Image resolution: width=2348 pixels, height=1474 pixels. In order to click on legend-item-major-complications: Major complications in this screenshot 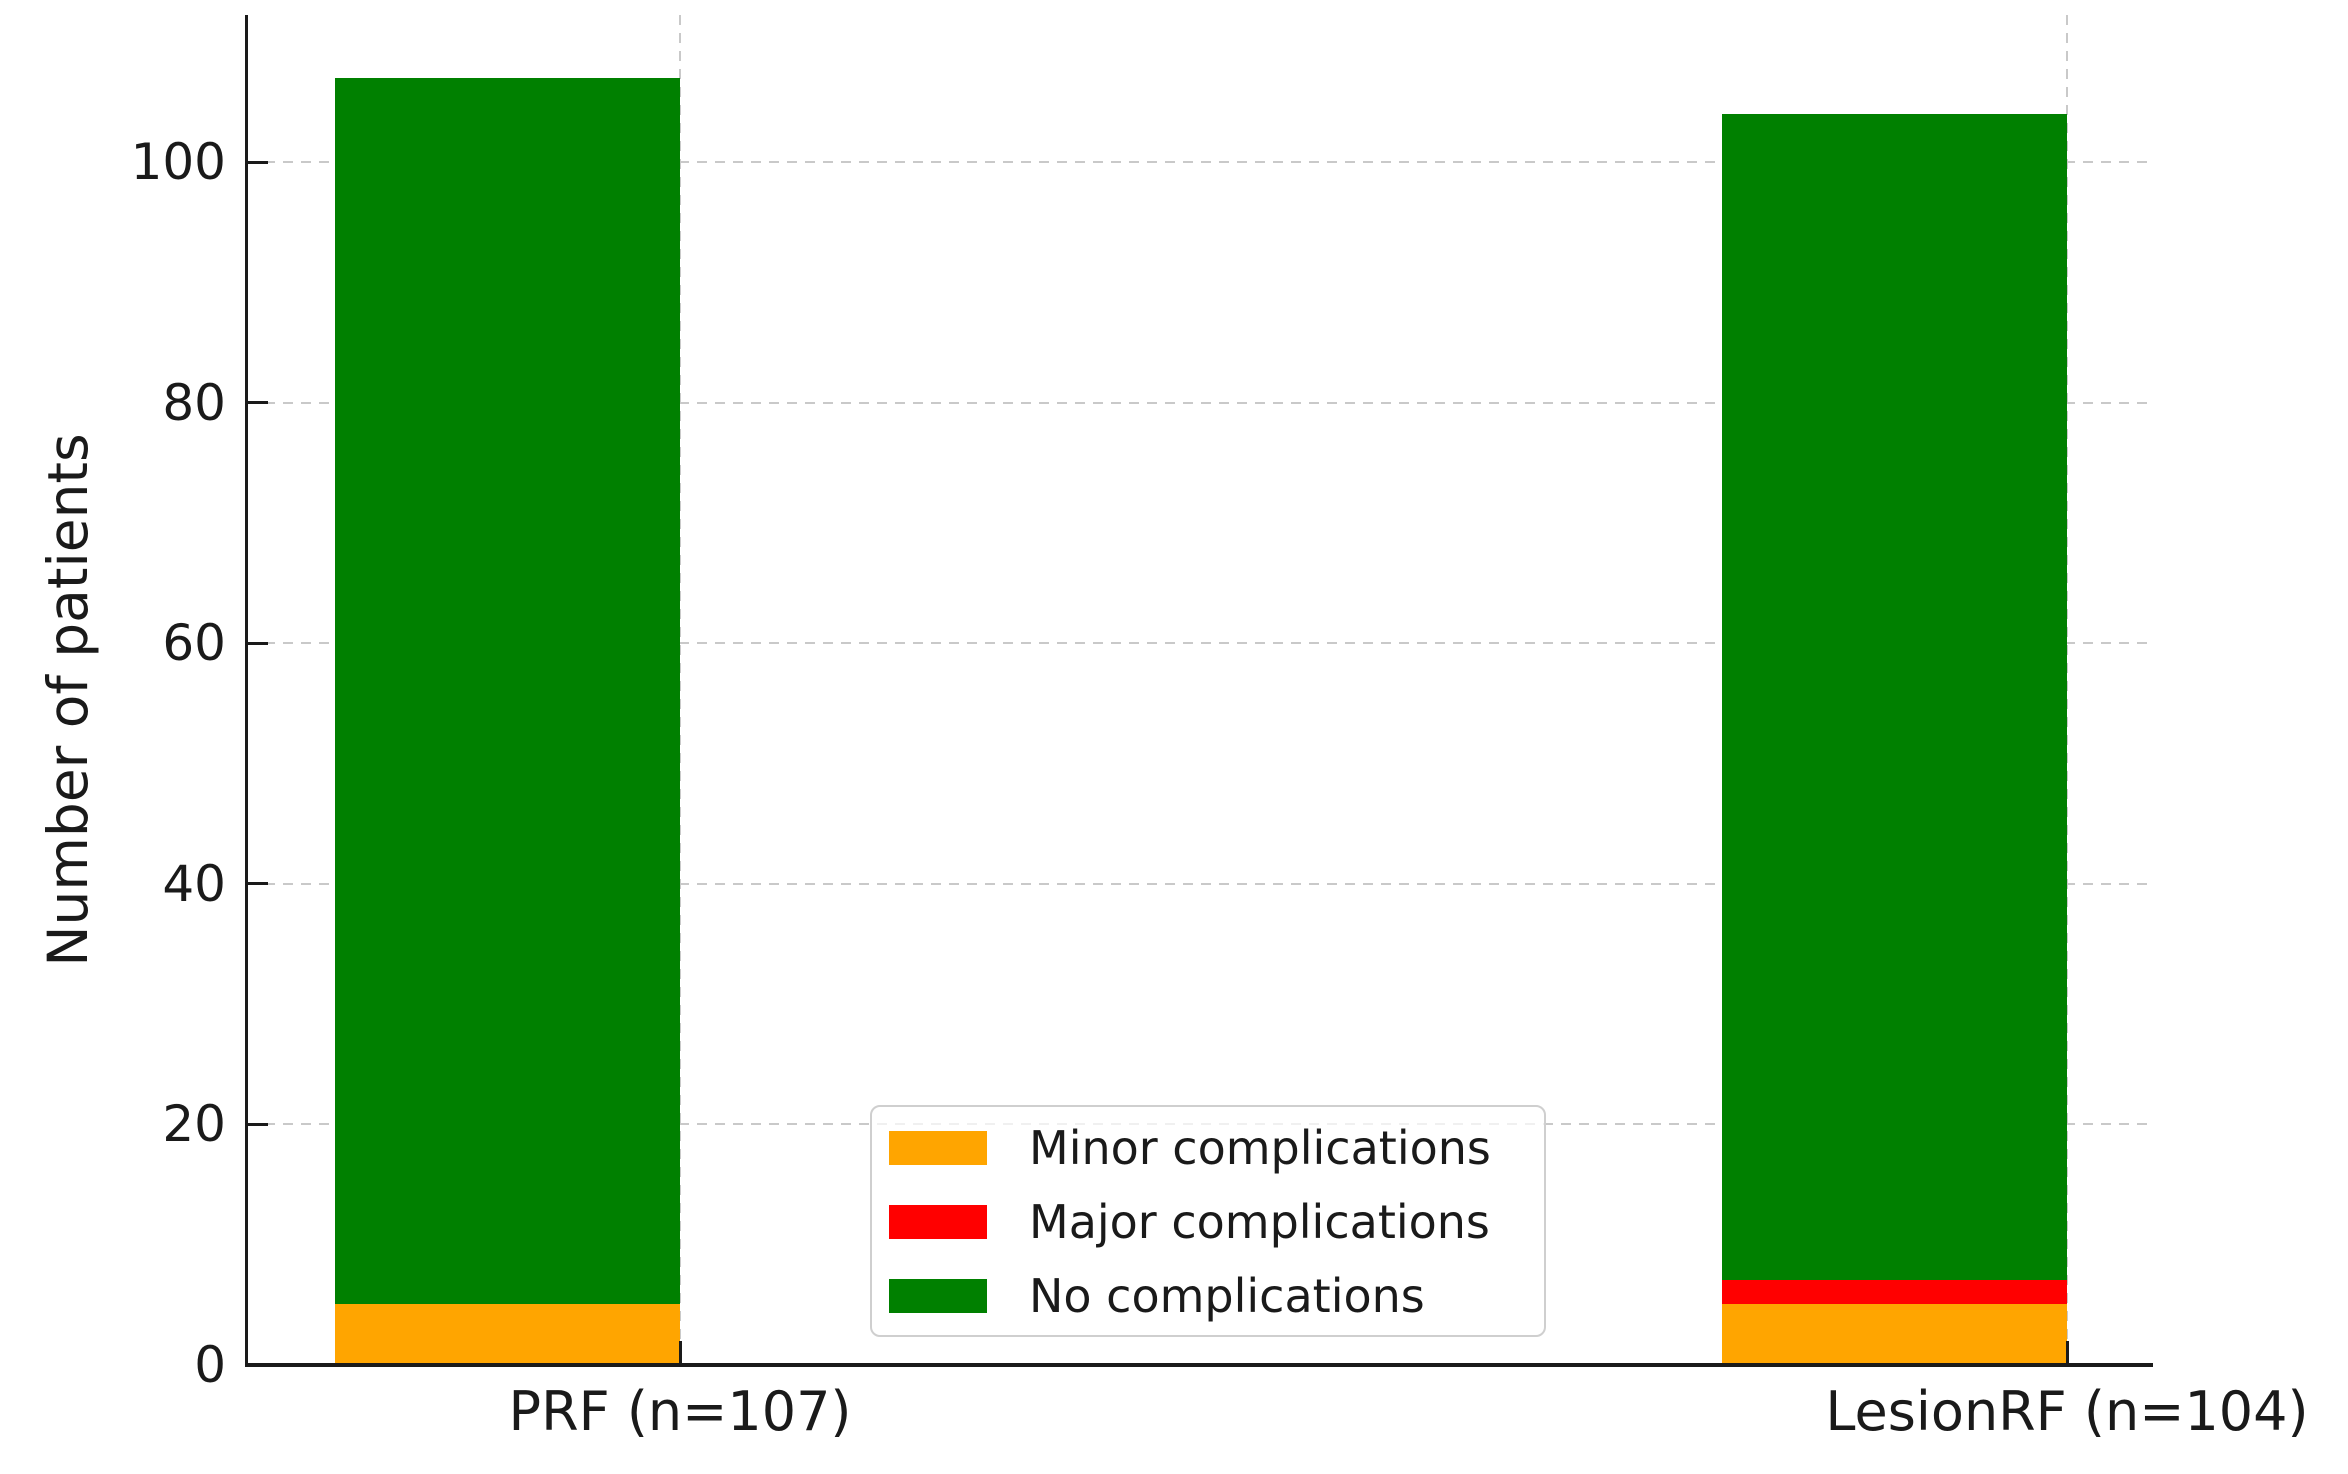, I will do `click(1216, 1222)`.